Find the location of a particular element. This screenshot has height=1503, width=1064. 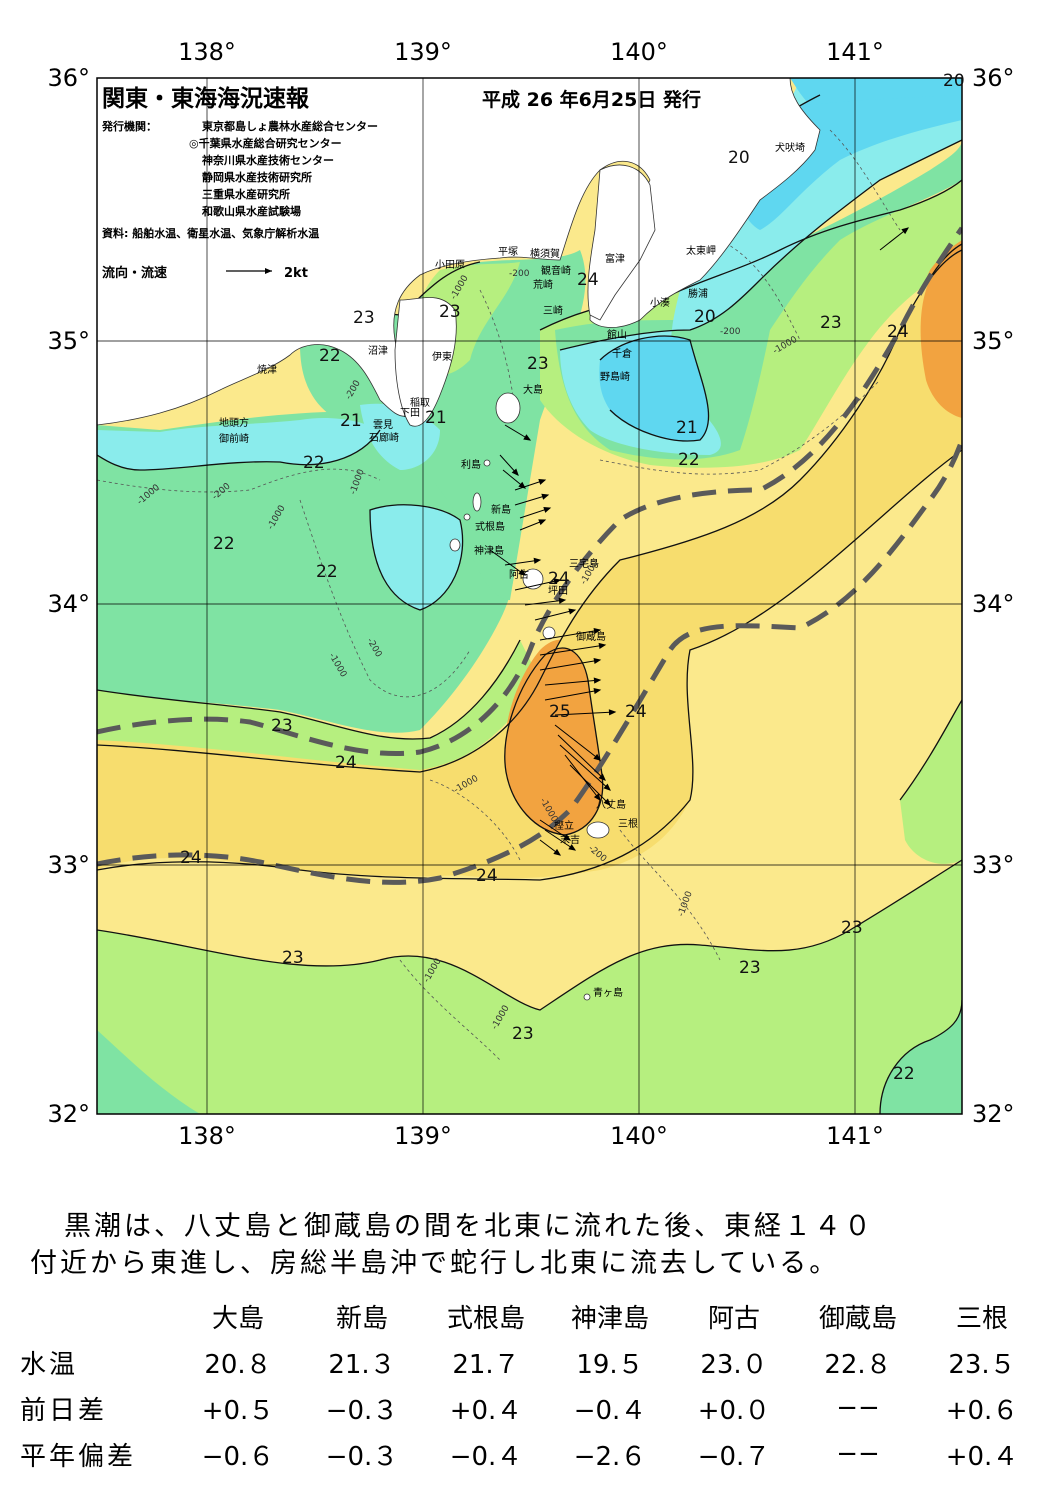

hachijojima-island is located at coordinates (598, 830).